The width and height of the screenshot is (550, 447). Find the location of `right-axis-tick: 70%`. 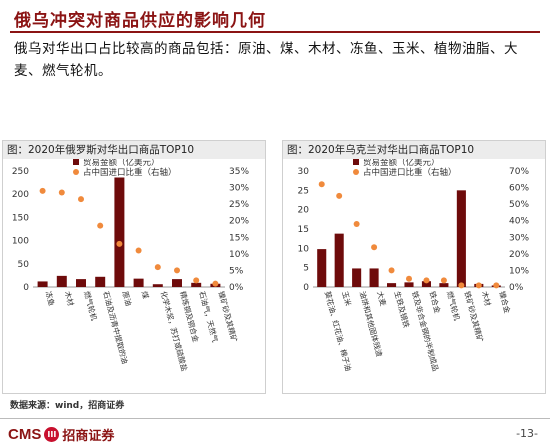

right-axis-tick: 70% is located at coordinates (519, 172).